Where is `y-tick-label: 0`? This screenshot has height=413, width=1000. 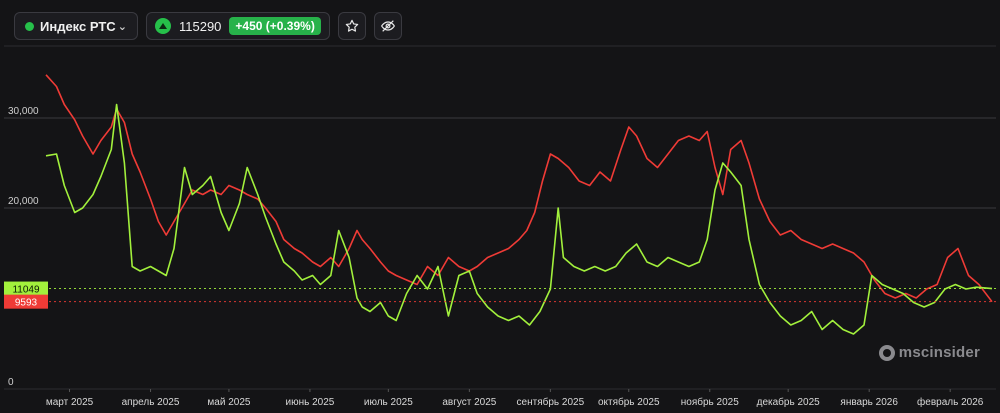
y-tick-label: 0 is located at coordinates (11, 382).